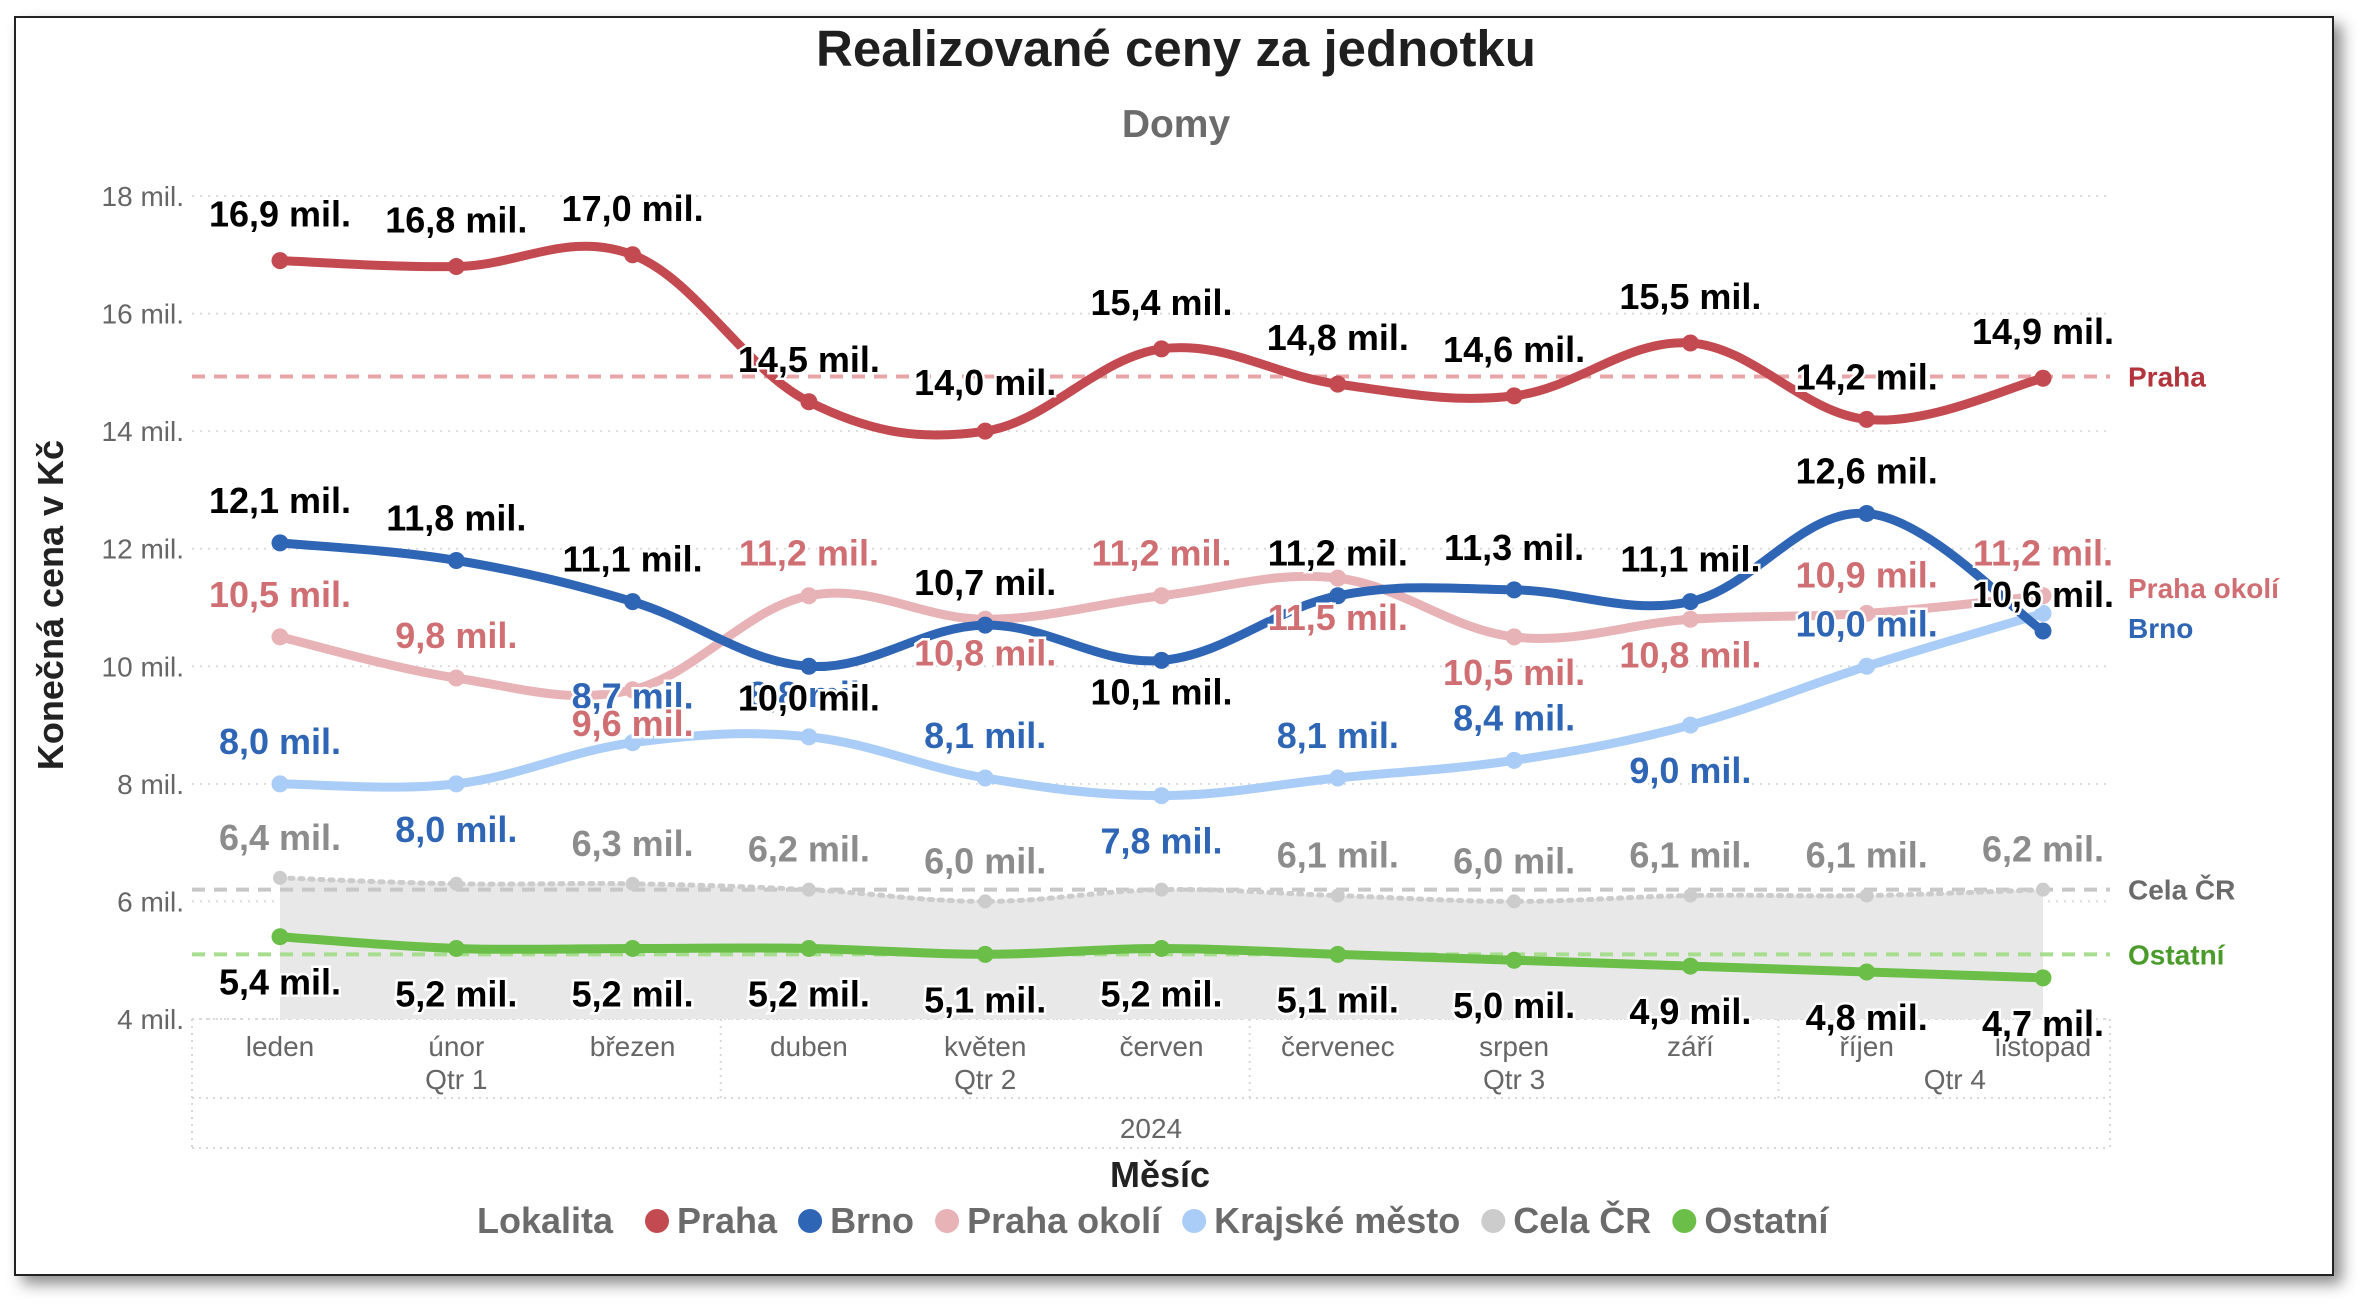 This screenshot has width=2378, height=1312. Describe the element at coordinates (1866, 1046) in the screenshot. I see `month-label: říjen` at that location.